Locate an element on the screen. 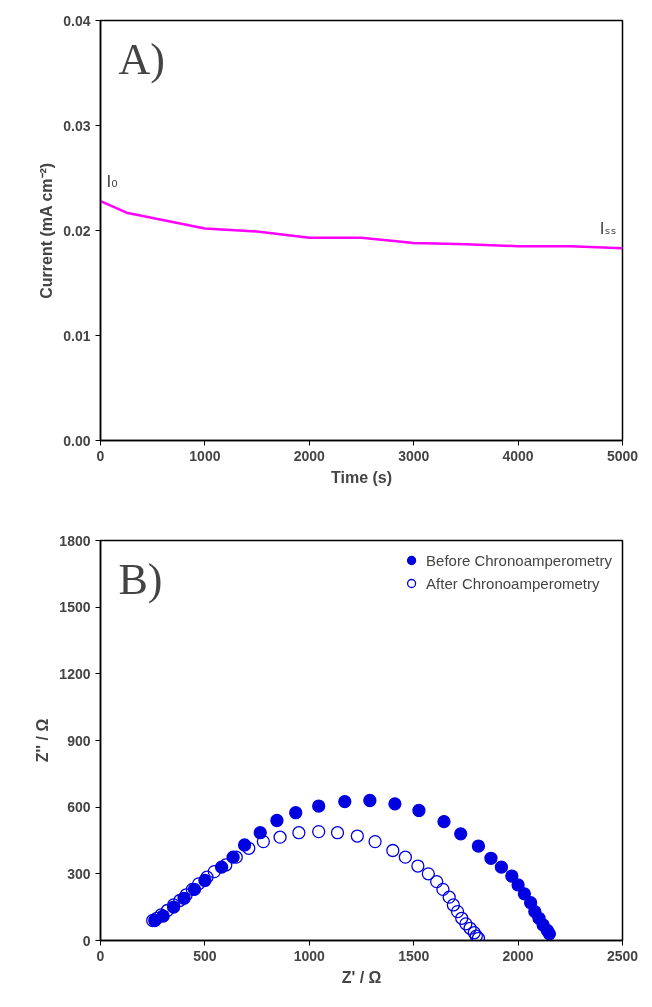 Image resolution: width=652 pixels, height=1007 pixels. x-tick-label: 4000 is located at coordinates (518, 455).